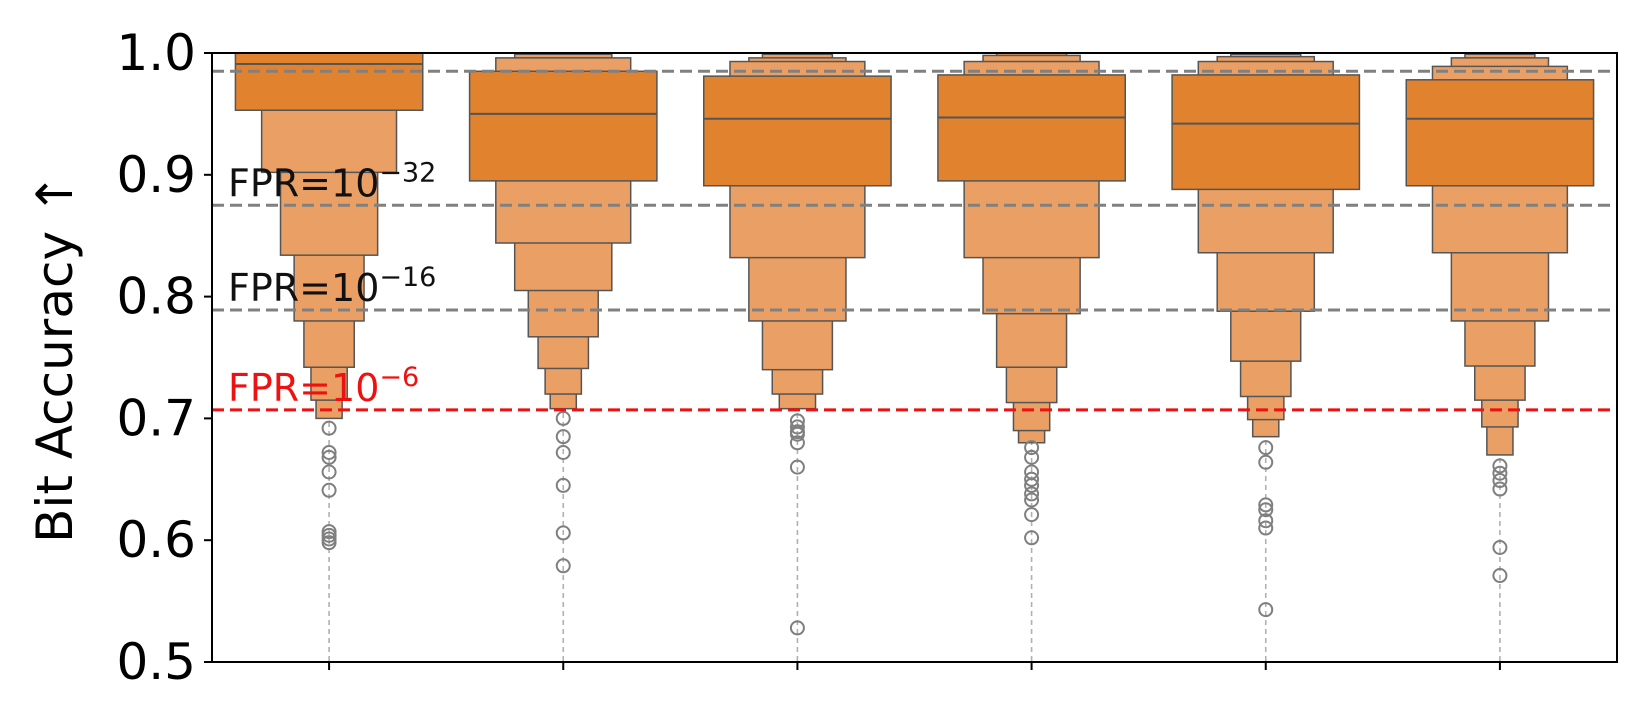 The height and width of the screenshot is (724, 1644). Describe the element at coordinates (156, 53) in the screenshot. I see `y-tick-label: 1.0` at that location.